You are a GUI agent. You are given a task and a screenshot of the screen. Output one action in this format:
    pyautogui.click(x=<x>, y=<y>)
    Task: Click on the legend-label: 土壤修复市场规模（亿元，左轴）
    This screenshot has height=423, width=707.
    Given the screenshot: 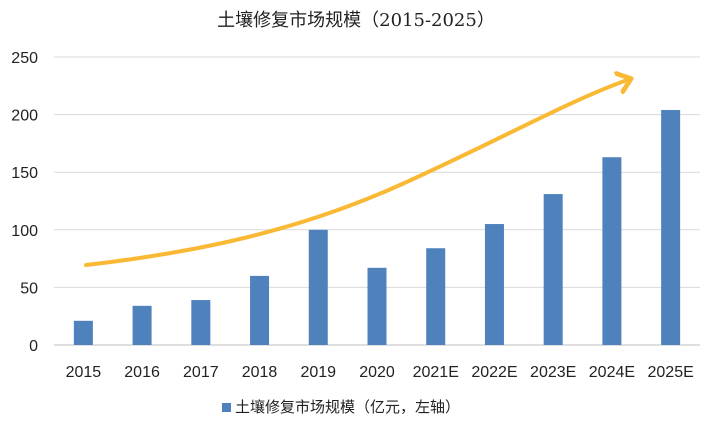 What is the action you would take?
    pyautogui.click(x=347, y=407)
    